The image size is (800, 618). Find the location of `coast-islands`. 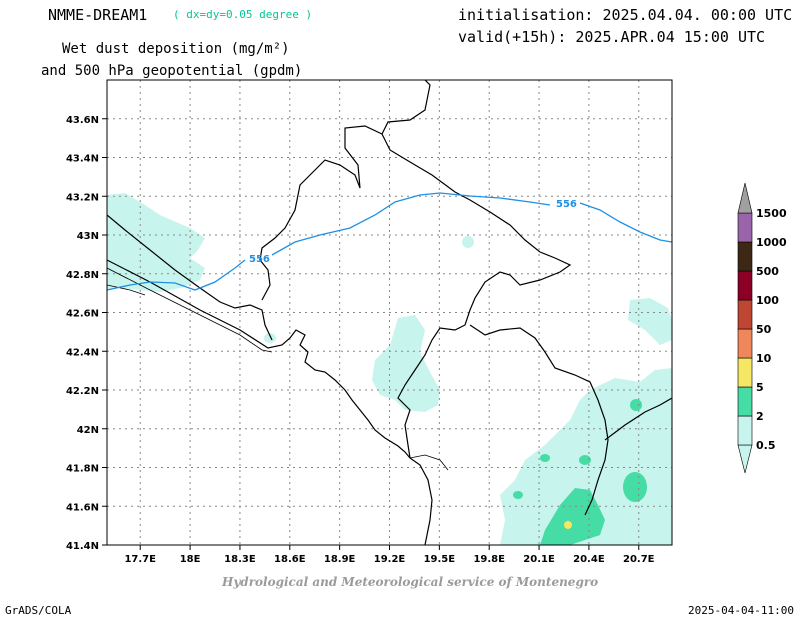

coast-islands is located at coordinates (126, 290).